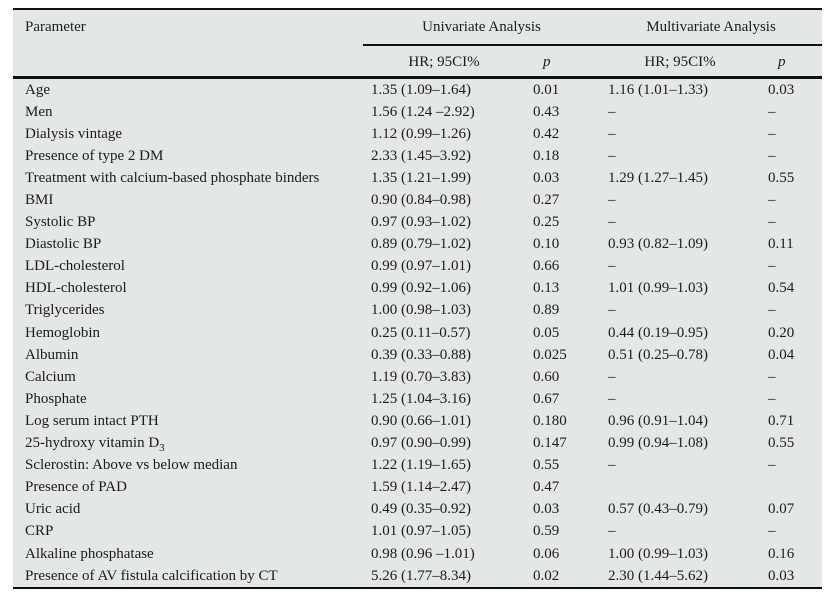 Image resolution: width=830 pixels, height=599 pixels. What do you see at coordinates (421, 155) in the screenshot?
I see `univariate-hr-cell: 2.33 (1.45–3.92)` at bounding box center [421, 155].